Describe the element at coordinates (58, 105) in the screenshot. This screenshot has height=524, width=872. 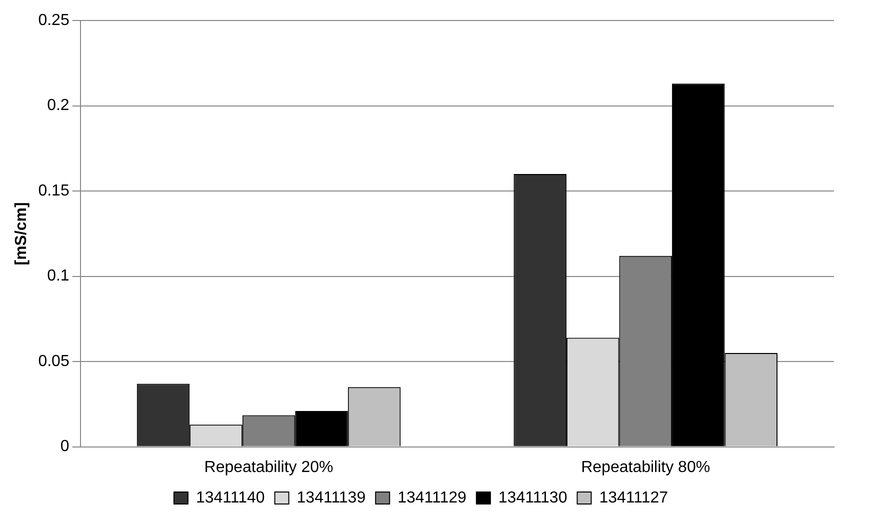
I see `y-tick-label: 0.2` at that location.